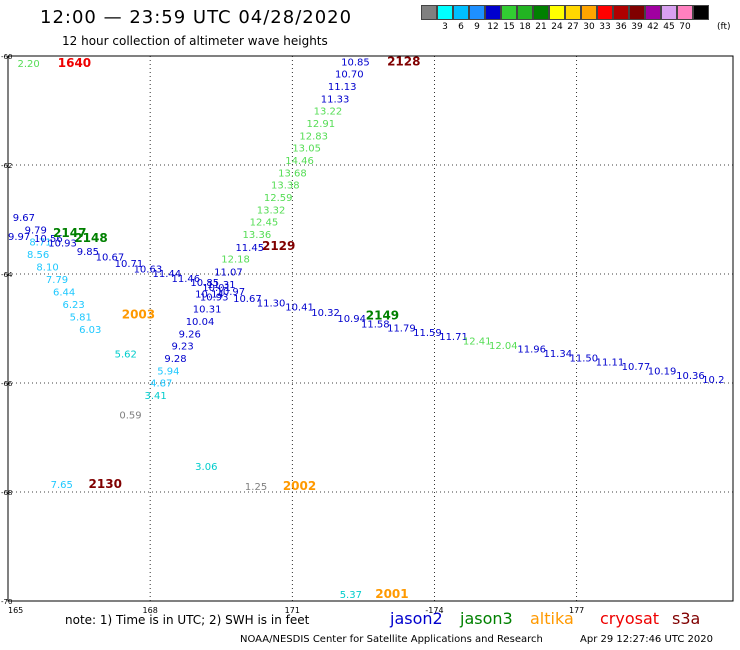 The width and height of the screenshot is (740, 650). What do you see at coordinates (57, 280) in the screenshot?
I see `wave-height-label: 7.79` at bounding box center [57, 280].